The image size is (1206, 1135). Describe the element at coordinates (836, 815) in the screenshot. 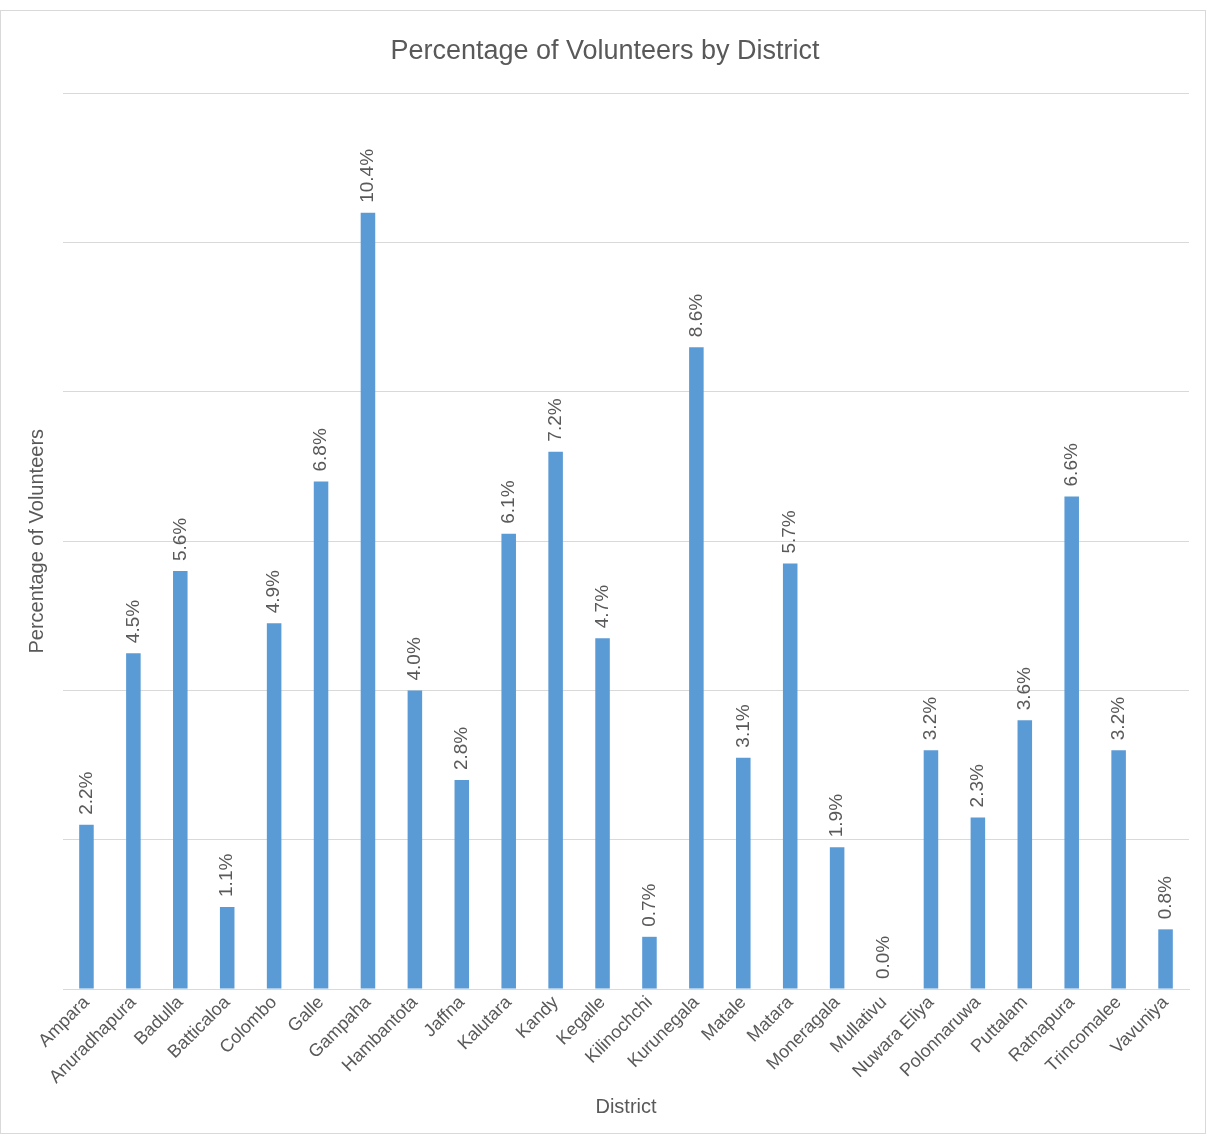

I see `data-label: 1.9%` at that location.